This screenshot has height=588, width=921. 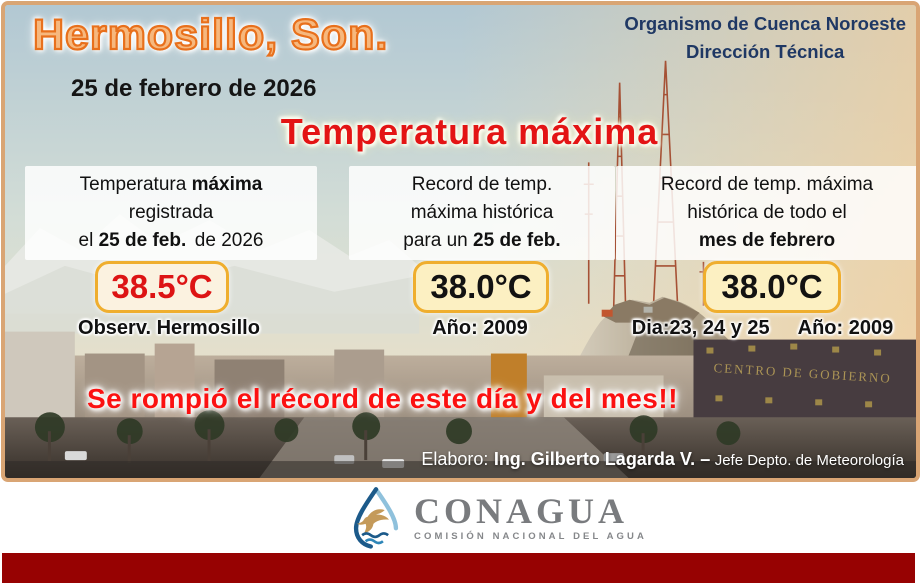 What do you see at coordinates (804, 380) in the screenshot?
I see `centro-de-gobierno-building: CENTRO DE GOBIERNO` at bounding box center [804, 380].